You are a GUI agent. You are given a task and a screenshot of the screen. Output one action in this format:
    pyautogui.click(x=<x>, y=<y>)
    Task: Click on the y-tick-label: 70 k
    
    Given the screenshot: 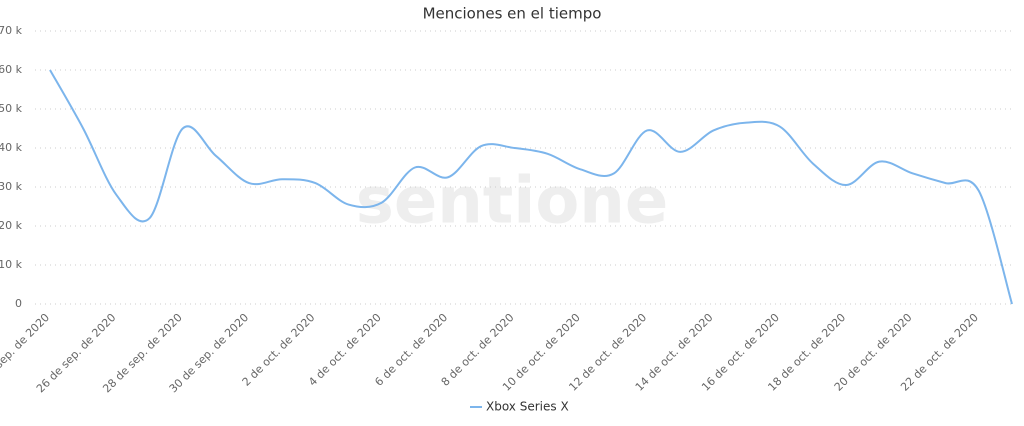 What is the action you would take?
    pyautogui.click(x=11, y=30)
    